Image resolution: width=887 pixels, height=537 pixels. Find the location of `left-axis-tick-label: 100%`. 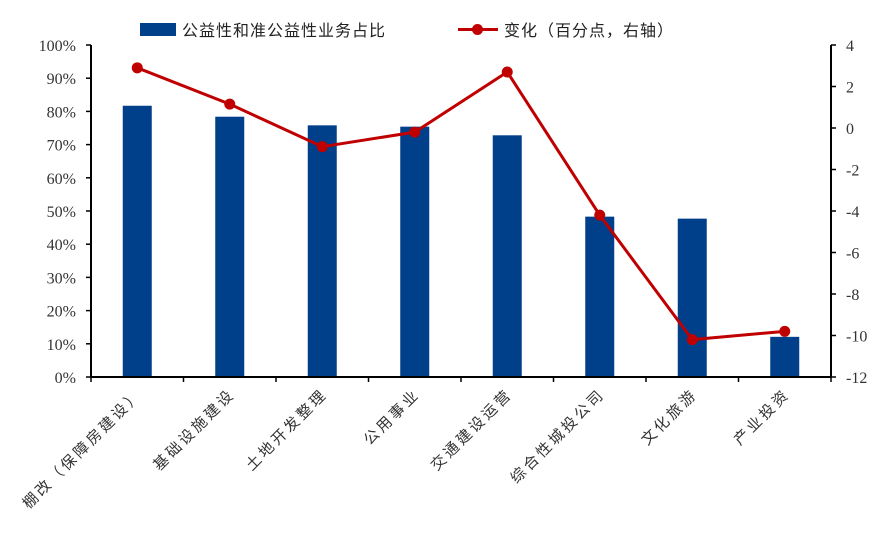

left-axis-tick-label: 100% is located at coordinates (57, 46).